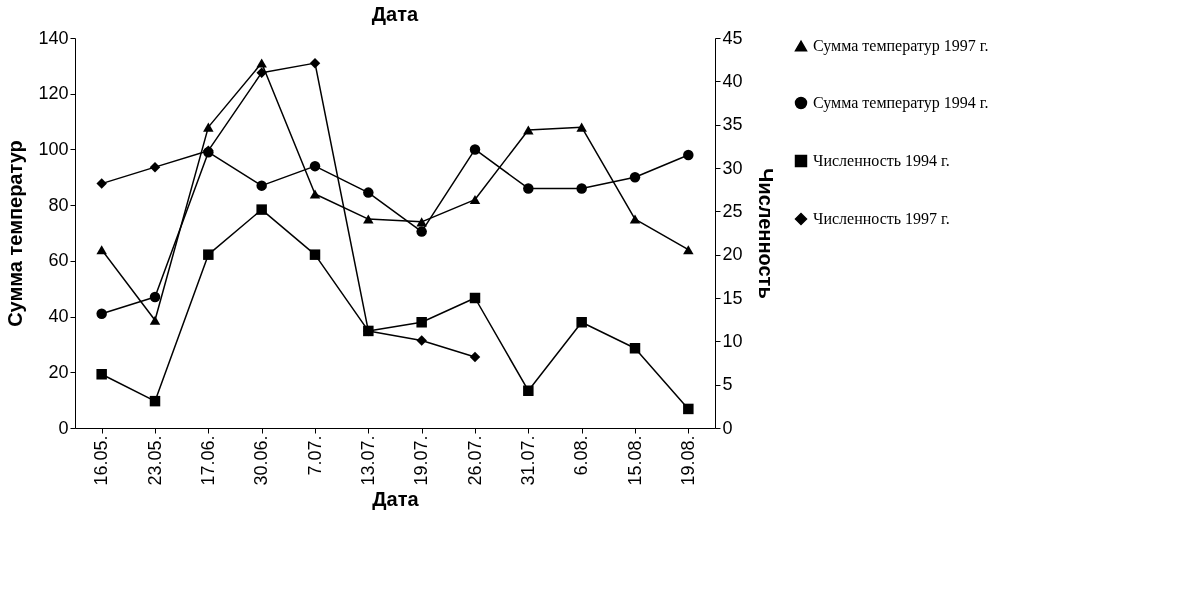 This screenshot has height=594, width=1183. Describe the element at coordinates (58, 316) in the screenshot. I see `y-tick-label: 40` at that location.